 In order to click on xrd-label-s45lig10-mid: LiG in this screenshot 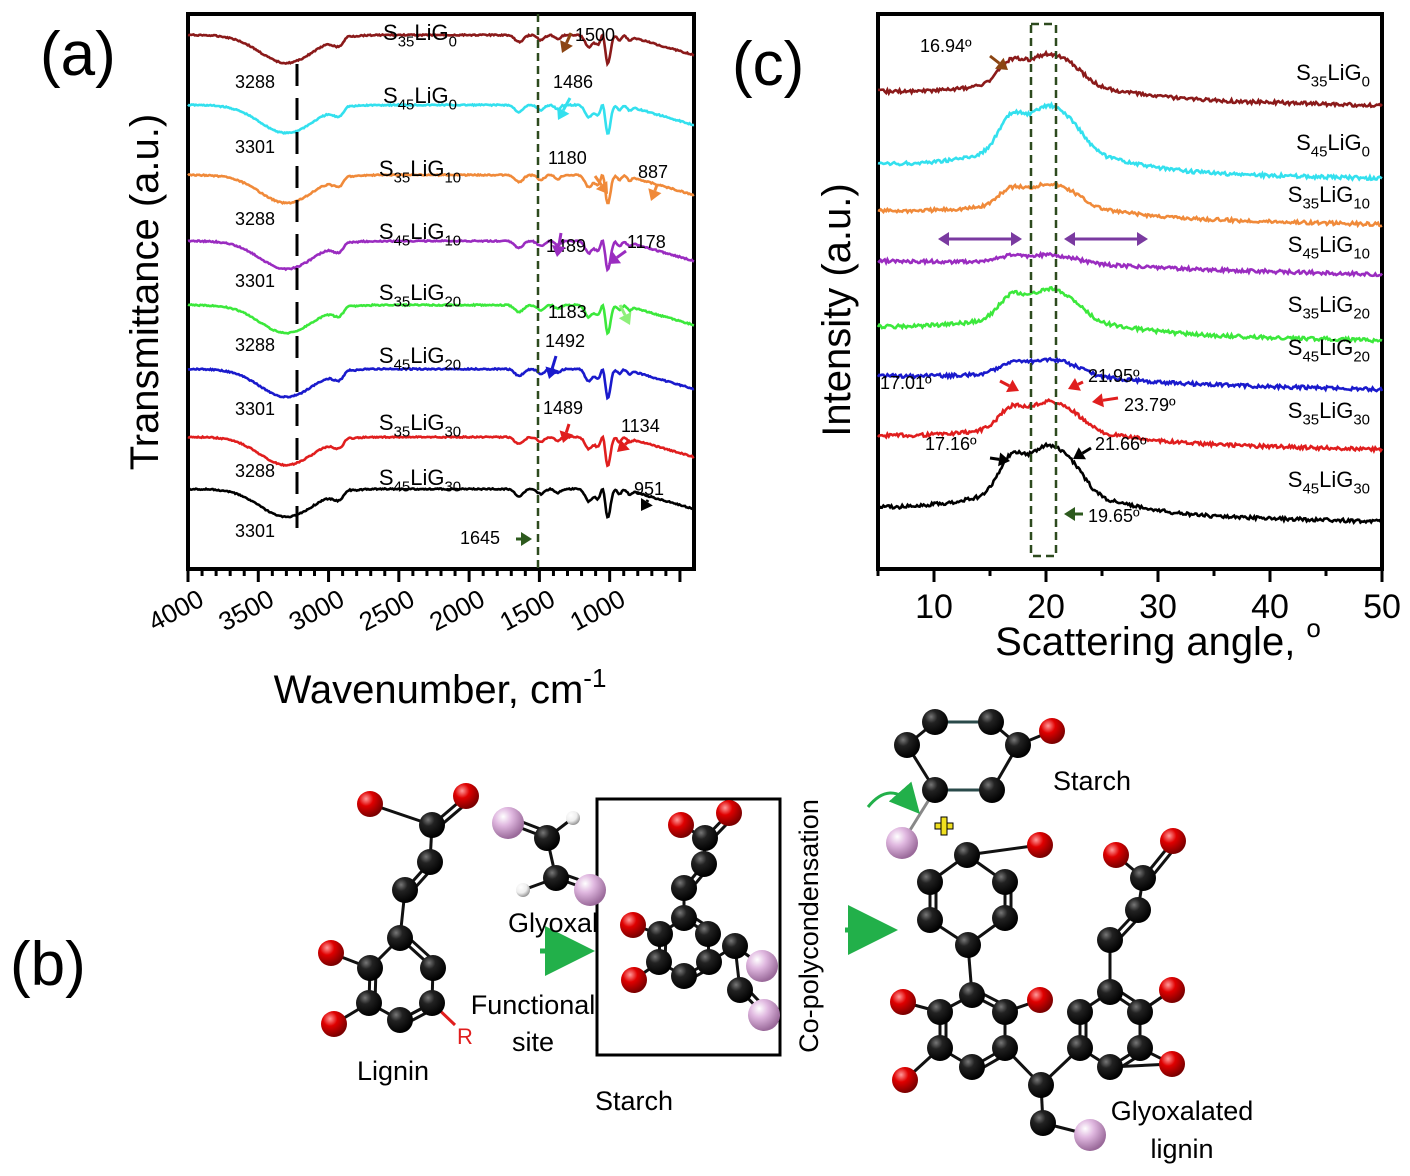, I will do `click(1336, 244)`.